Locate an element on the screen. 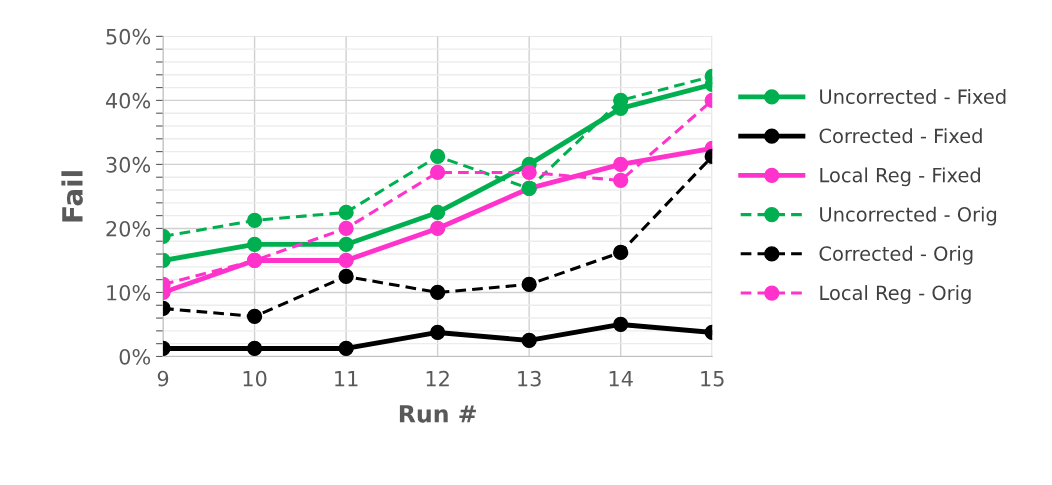 The image size is (1052, 485). x-tick-label: 12 is located at coordinates (437, 378).